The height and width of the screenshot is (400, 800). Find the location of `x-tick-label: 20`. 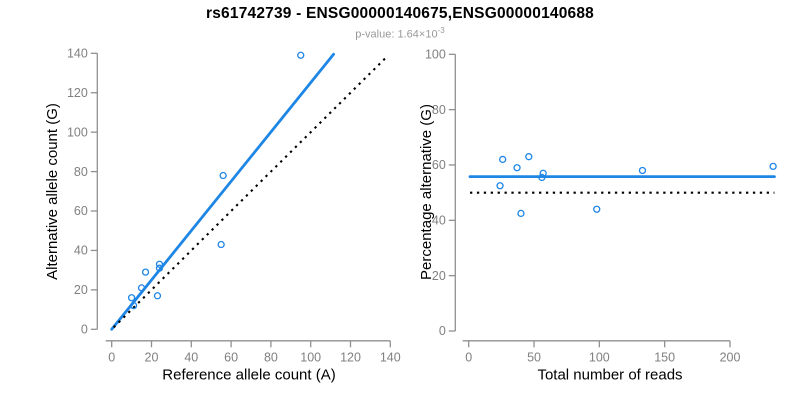

x-tick-label: 20 is located at coordinates (152, 357).